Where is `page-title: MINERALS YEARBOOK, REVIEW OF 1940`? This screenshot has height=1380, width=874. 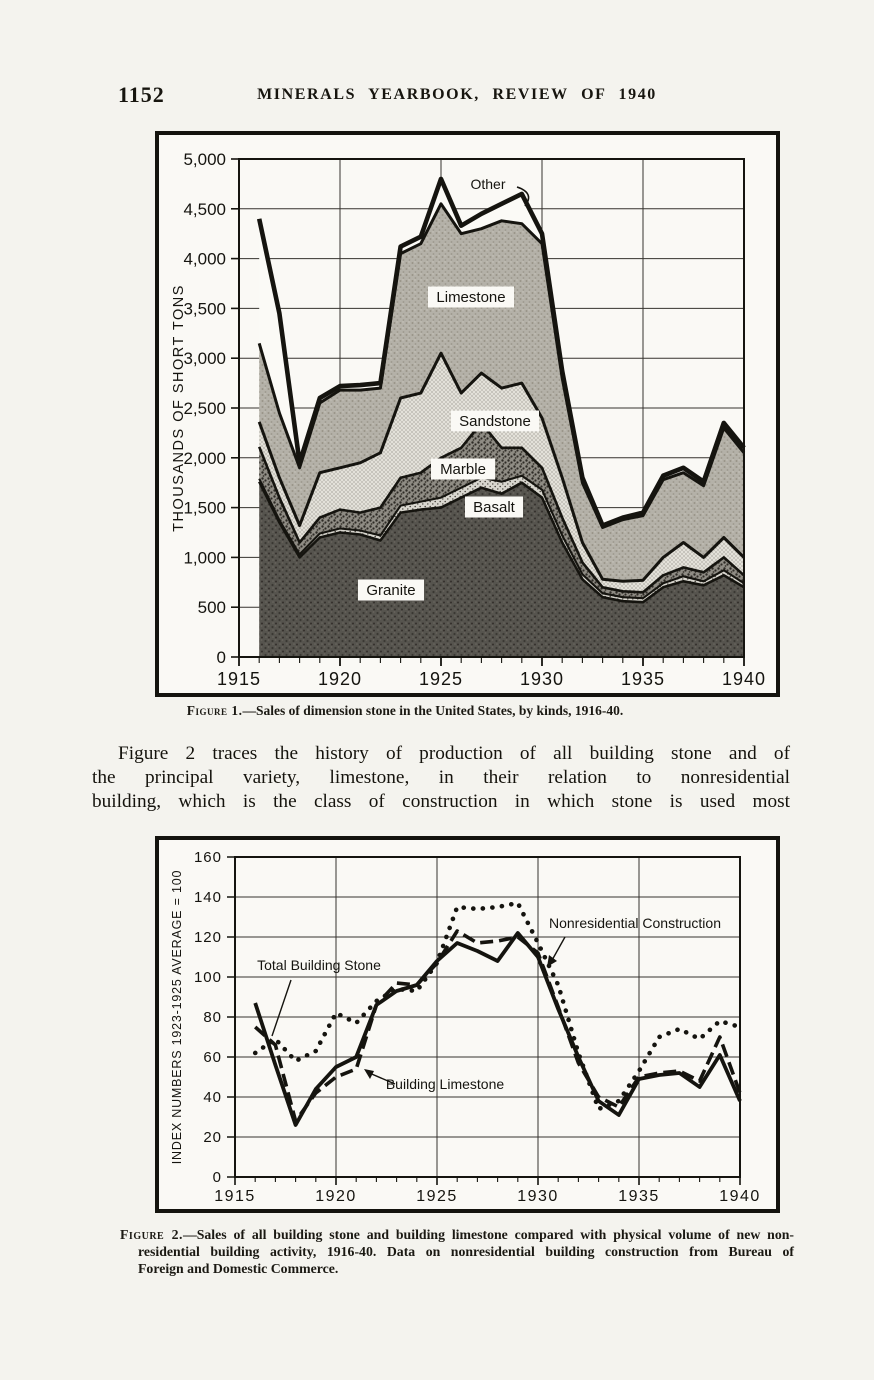
page-title: MINERALS YEARBOOK, REVIEW OF 1940 is located at coordinates (457, 94).